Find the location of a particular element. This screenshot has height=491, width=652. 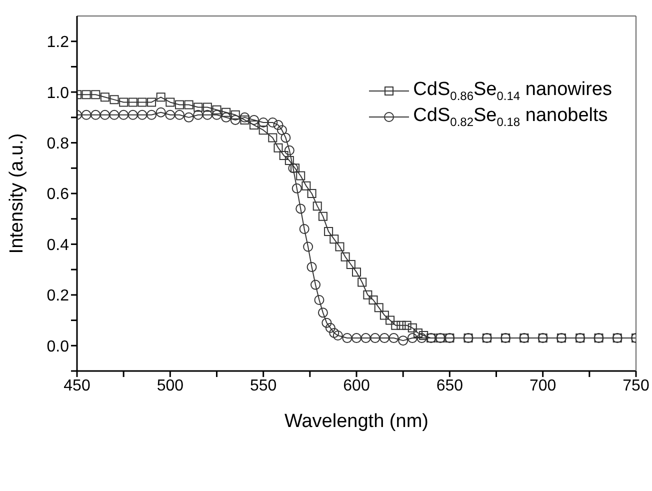

y-tick-label: 0.4 is located at coordinates (58, 245).